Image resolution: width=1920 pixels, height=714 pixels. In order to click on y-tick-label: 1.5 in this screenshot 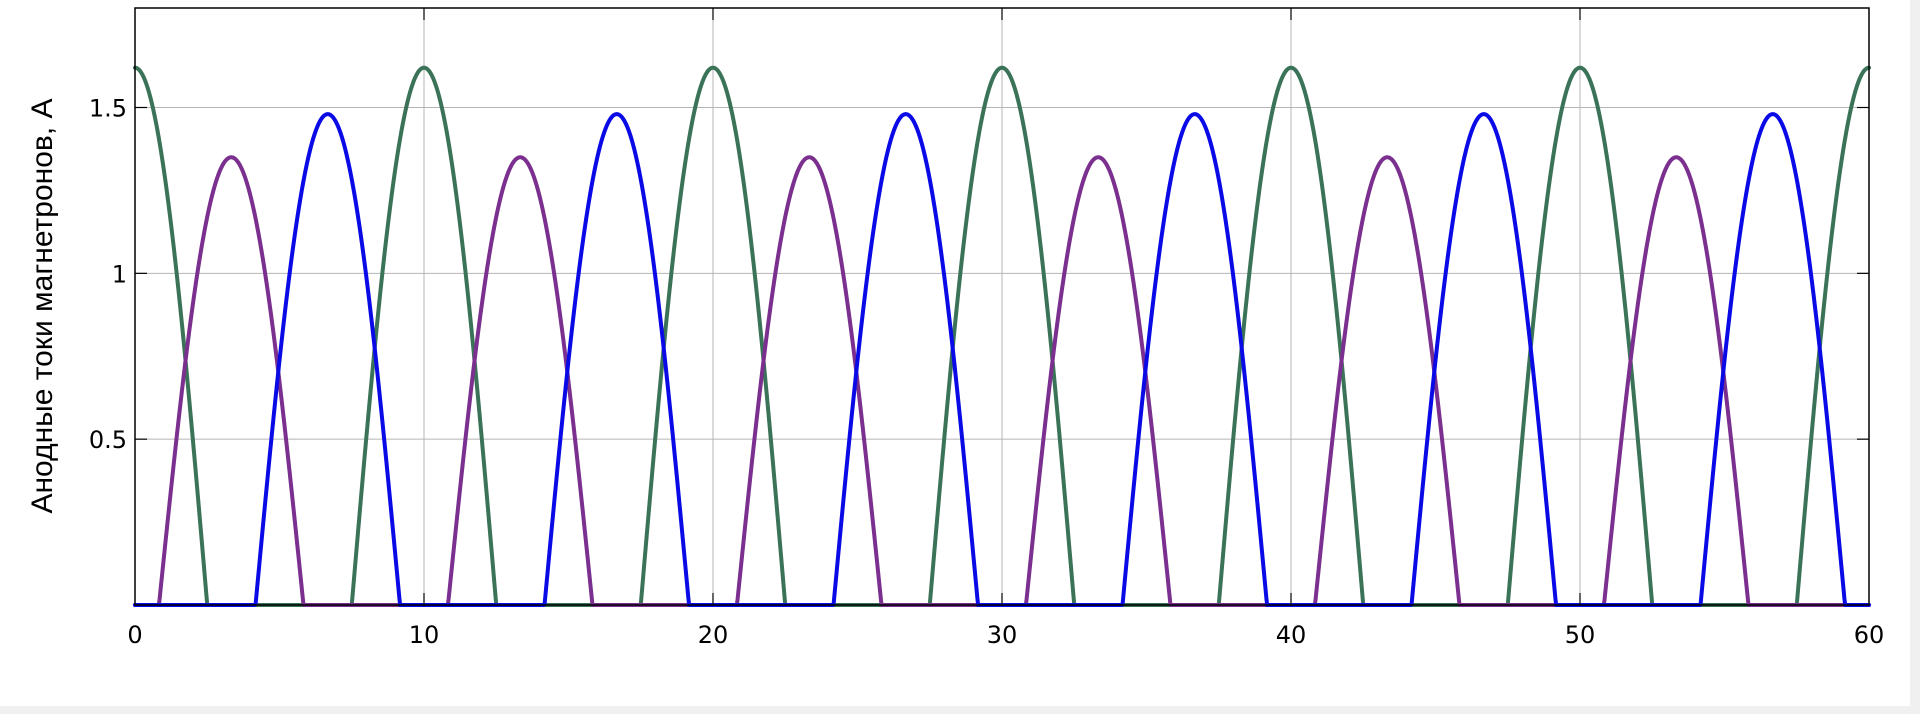, I will do `click(108, 109)`.